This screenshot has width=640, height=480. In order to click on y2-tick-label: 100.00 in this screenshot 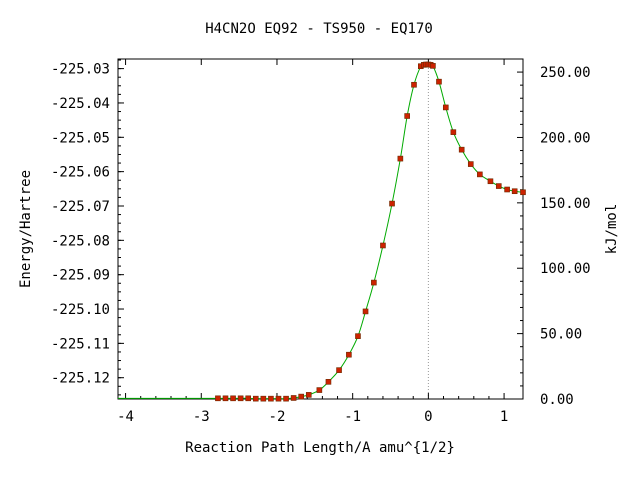, I will do `click(565, 269)`.